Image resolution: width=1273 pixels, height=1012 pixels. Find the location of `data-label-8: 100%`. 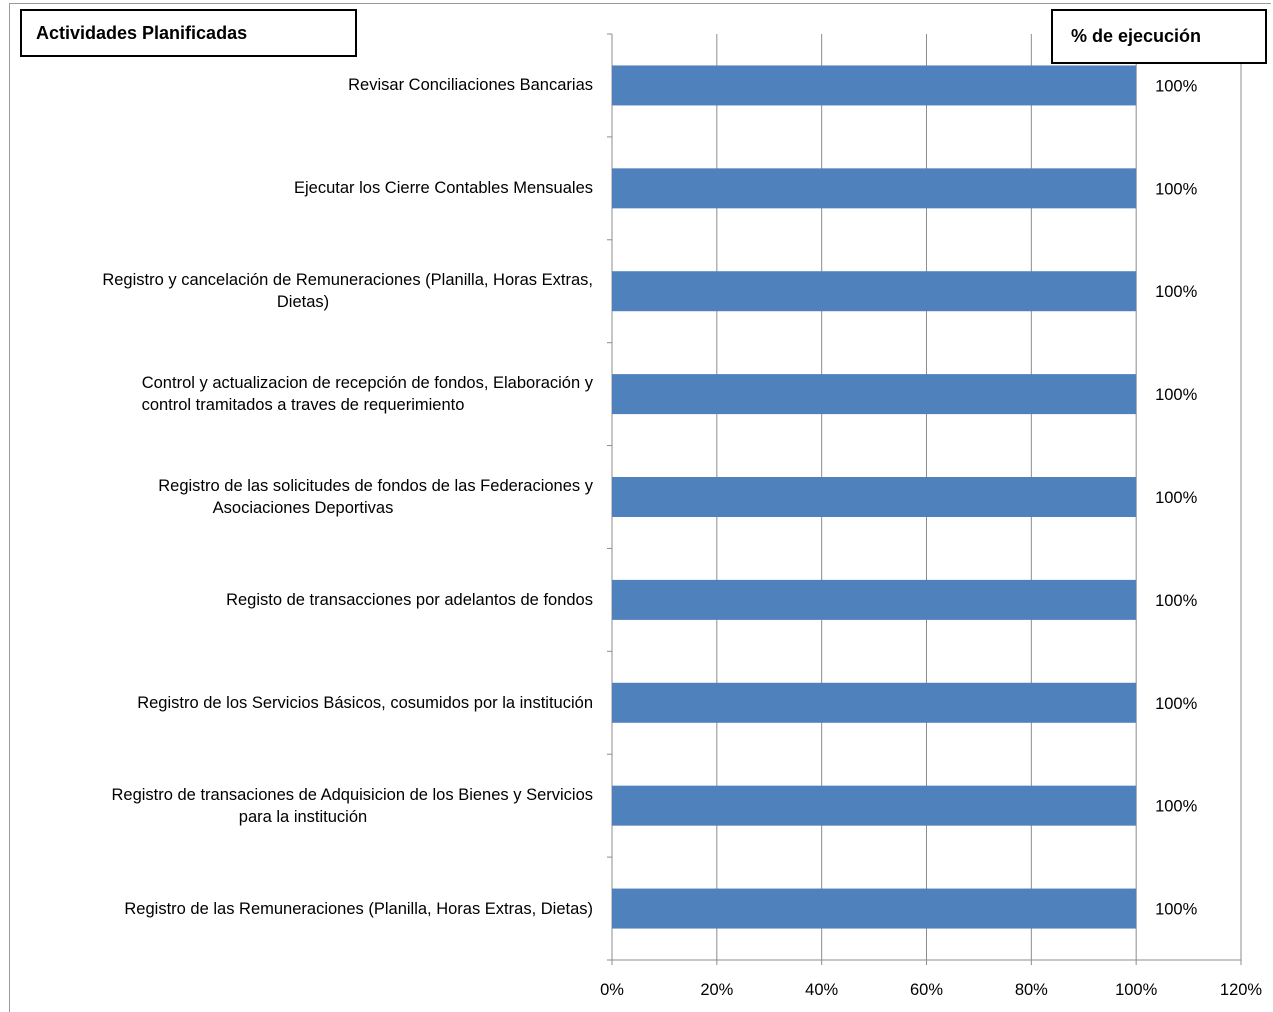

data-label-8: 100% is located at coordinates (1176, 910).